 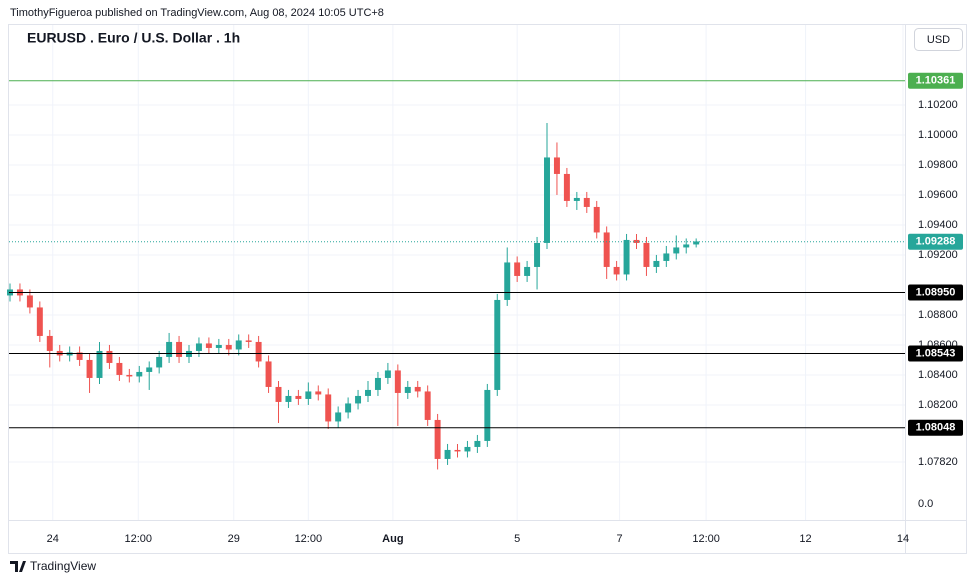 I want to click on x-tick-label: Aug, so click(x=392, y=539).